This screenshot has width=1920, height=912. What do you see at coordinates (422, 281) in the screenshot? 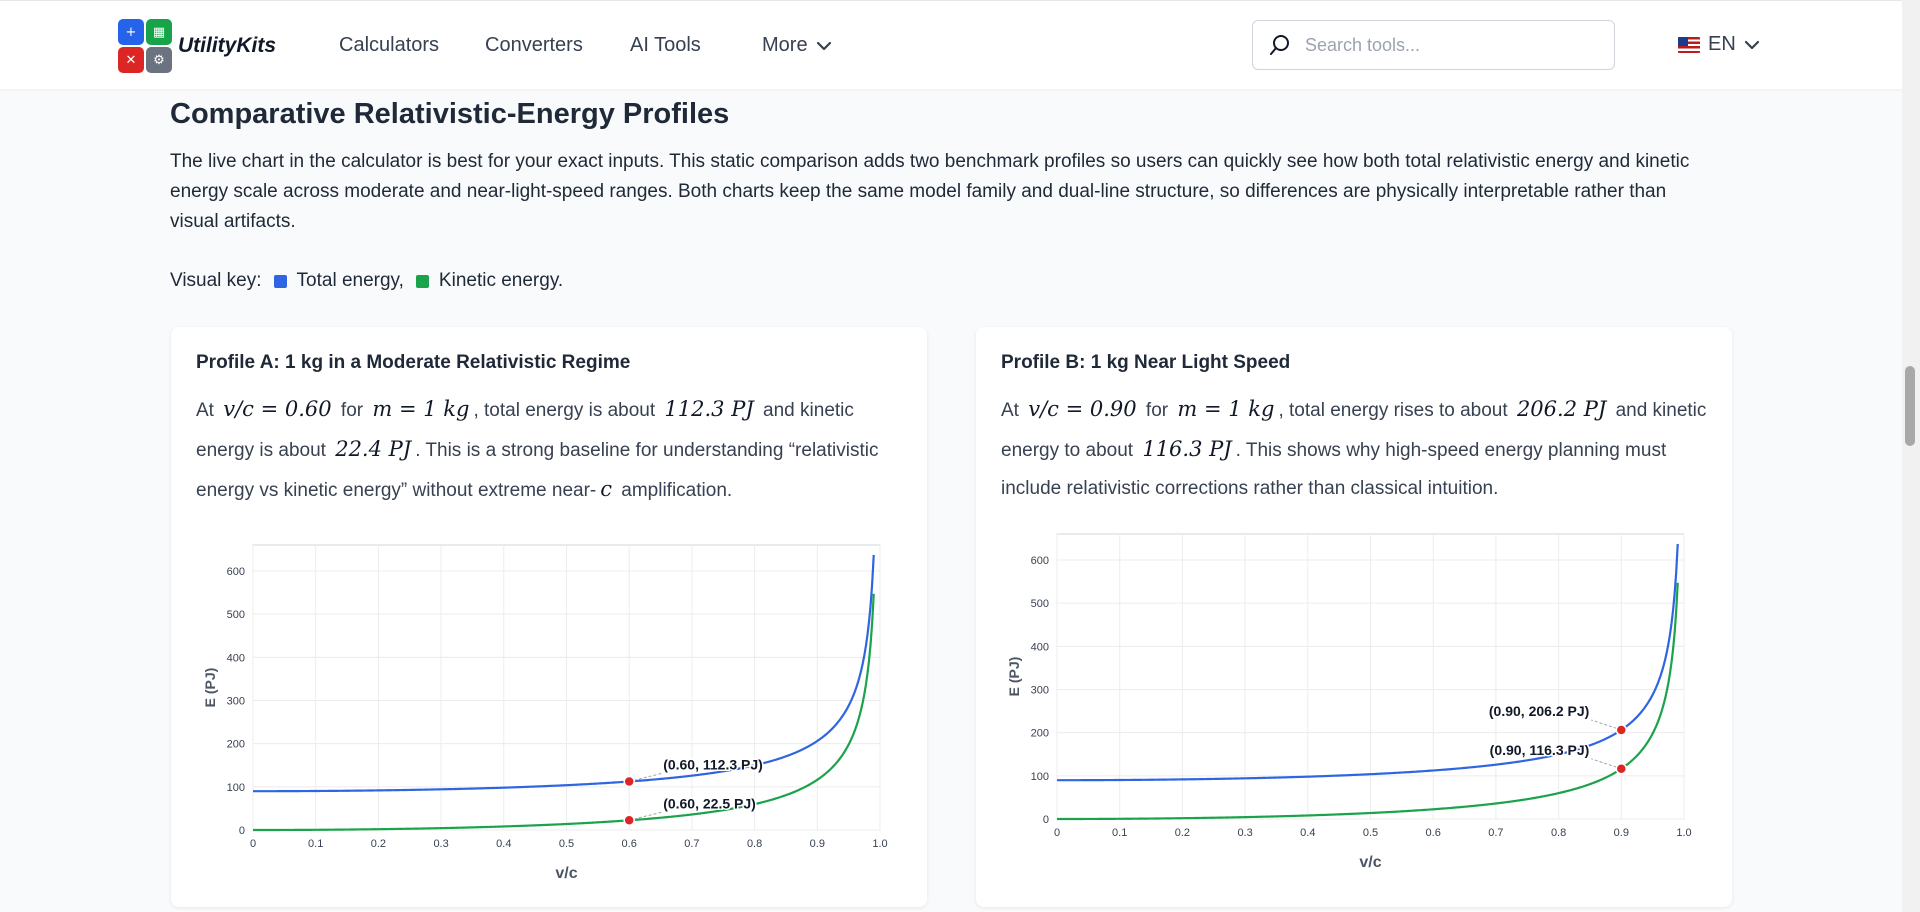
I see `kinetic-energy-swatch` at bounding box center [422, 281].